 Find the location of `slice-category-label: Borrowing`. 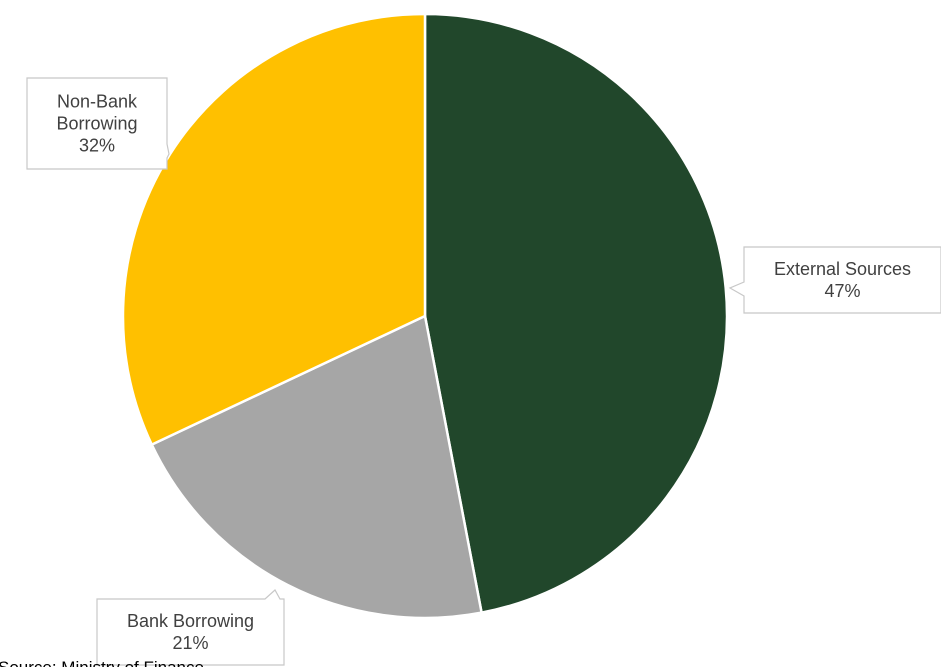

slice-category-label: Borrowing is located at coordinates (96, 124).